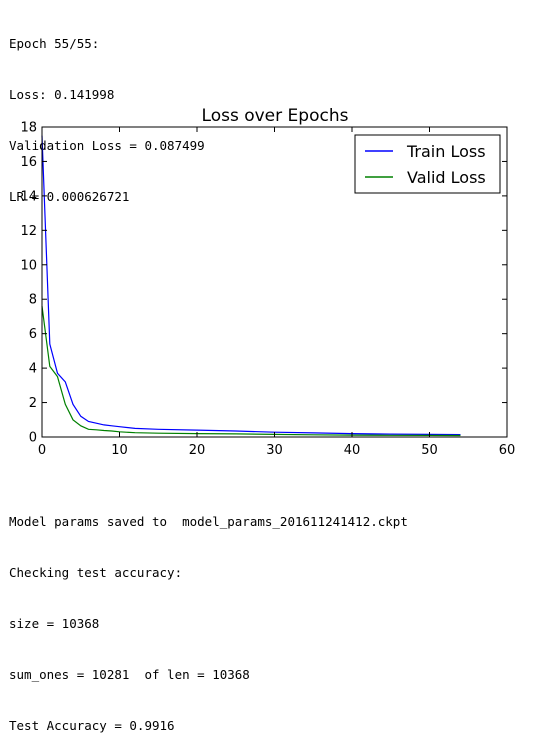  Describe the element at coordinates (54, 623) in the screenshot. I see `size-line: size = 10368` at that location.